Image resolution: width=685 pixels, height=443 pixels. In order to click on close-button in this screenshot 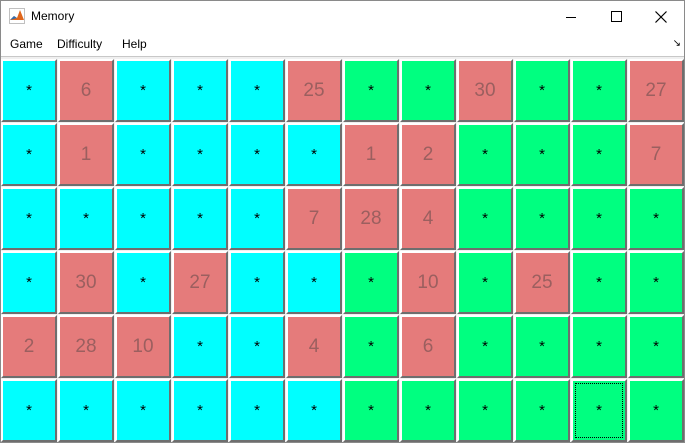, I will do `click(661, 16)`.